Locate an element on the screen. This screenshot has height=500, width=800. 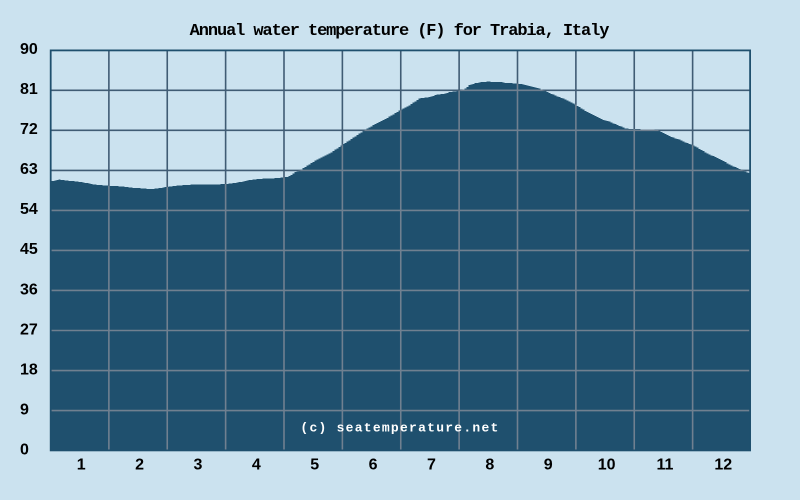
svg-text: 2 is located at coordinates (139, 465).